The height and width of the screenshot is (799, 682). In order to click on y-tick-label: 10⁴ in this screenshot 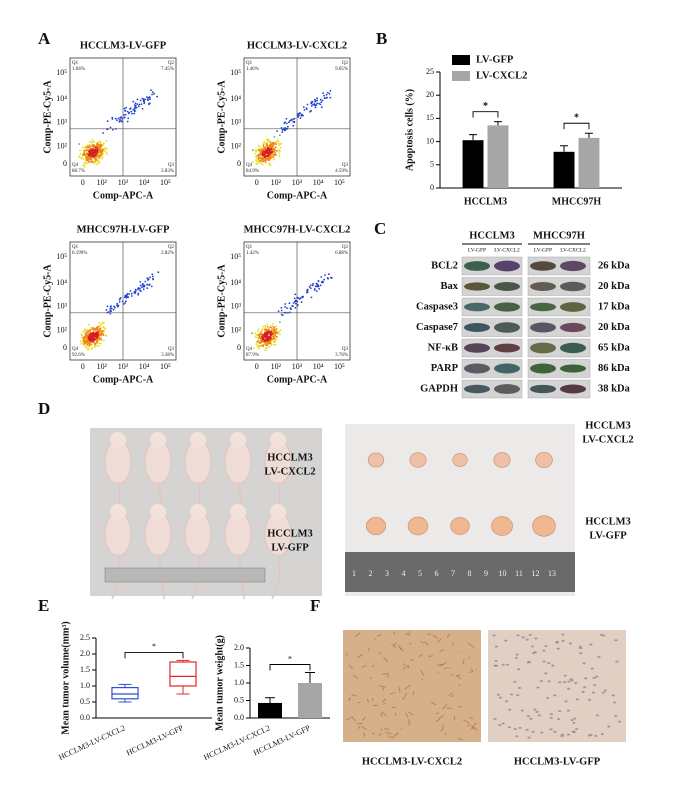, I will do `click(61, 282)`.